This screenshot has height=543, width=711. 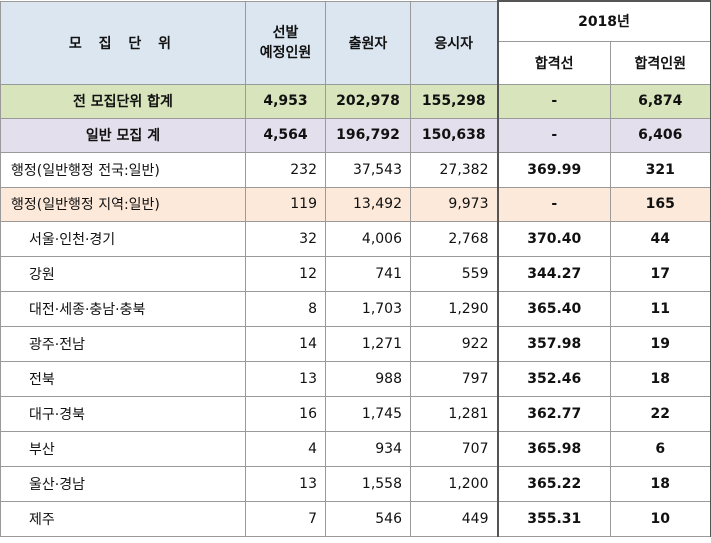 What do you see at coordinates (660, 448) in the screenshot?
I see `cell-passers: 6` at bounding box center [660, 448].